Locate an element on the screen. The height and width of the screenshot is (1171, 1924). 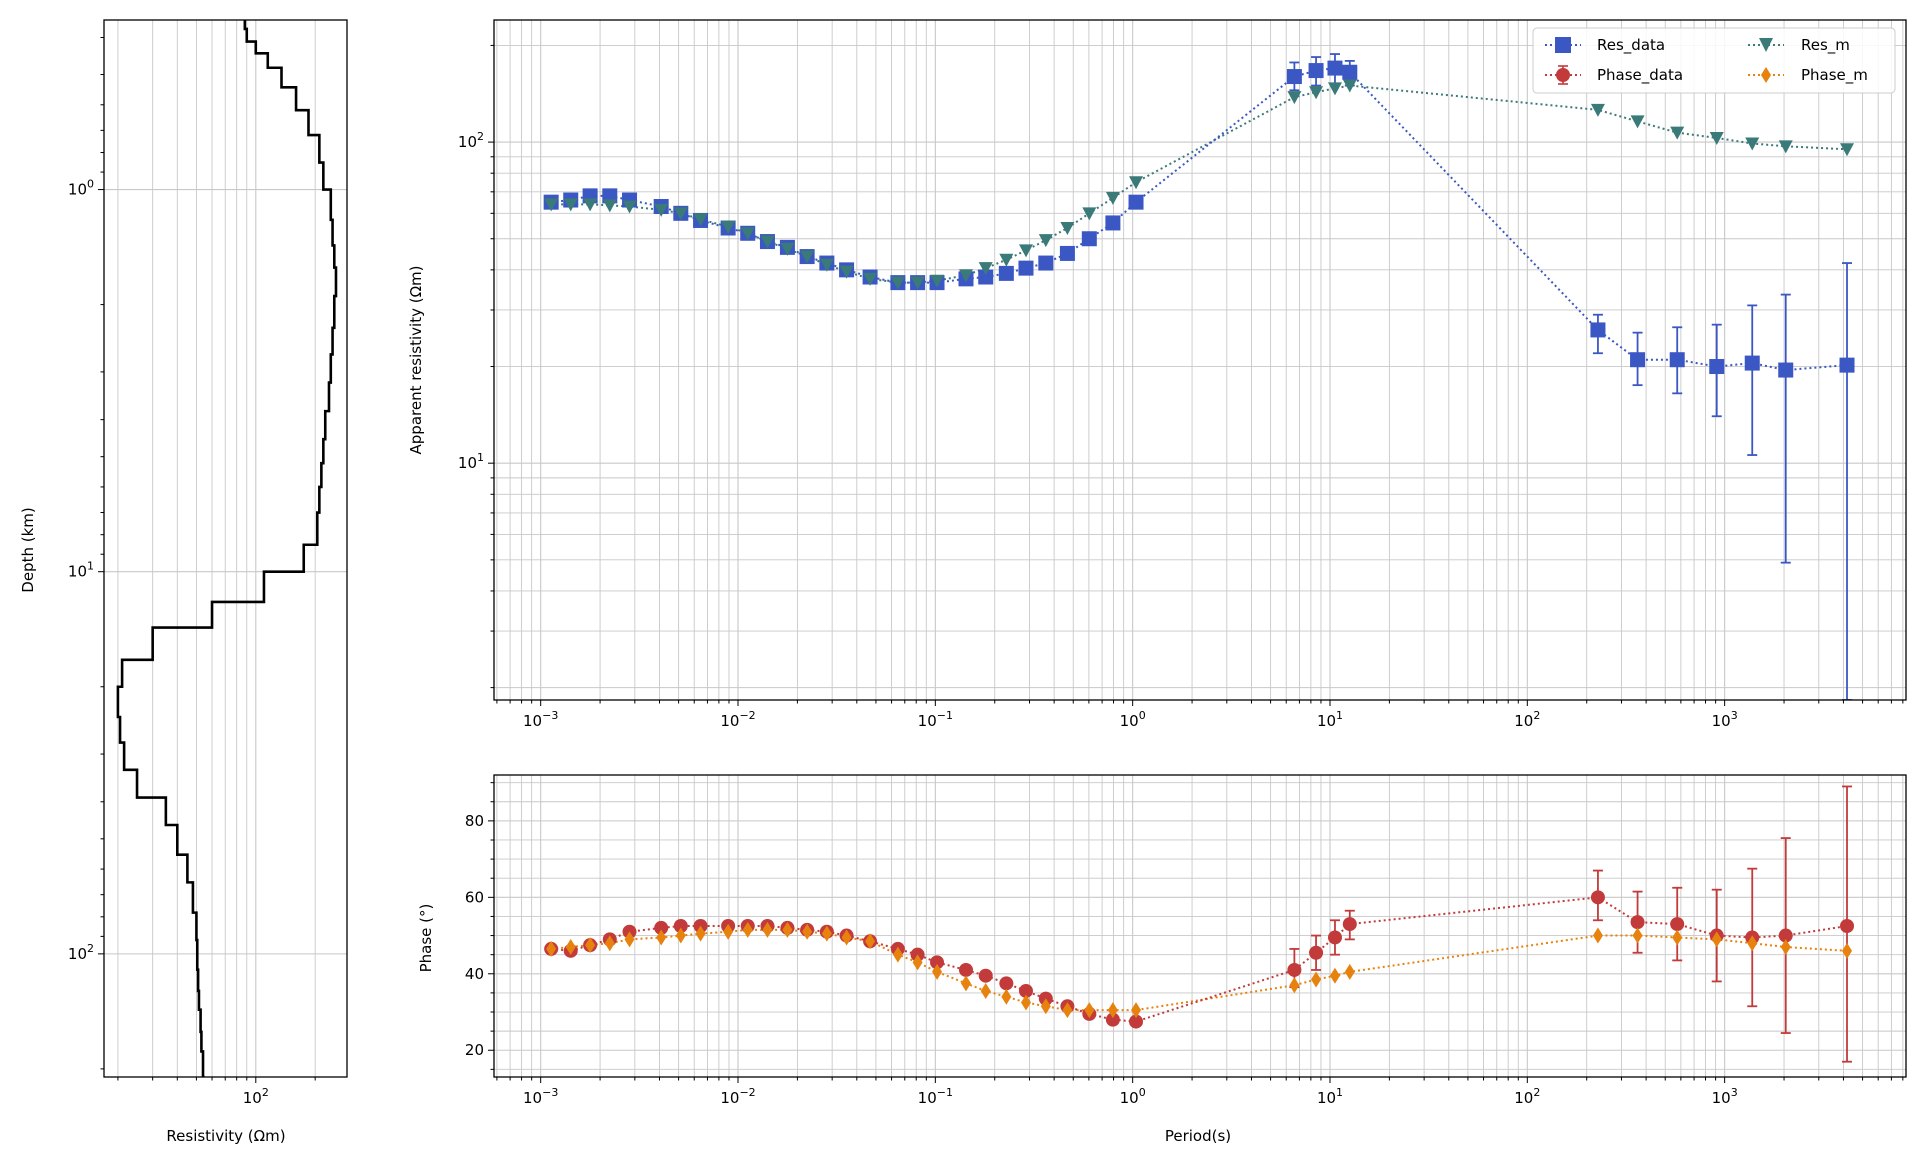
depth-profile-x-axis-title: Resistivity (Ωm) is located at coordinates (225, 1136).